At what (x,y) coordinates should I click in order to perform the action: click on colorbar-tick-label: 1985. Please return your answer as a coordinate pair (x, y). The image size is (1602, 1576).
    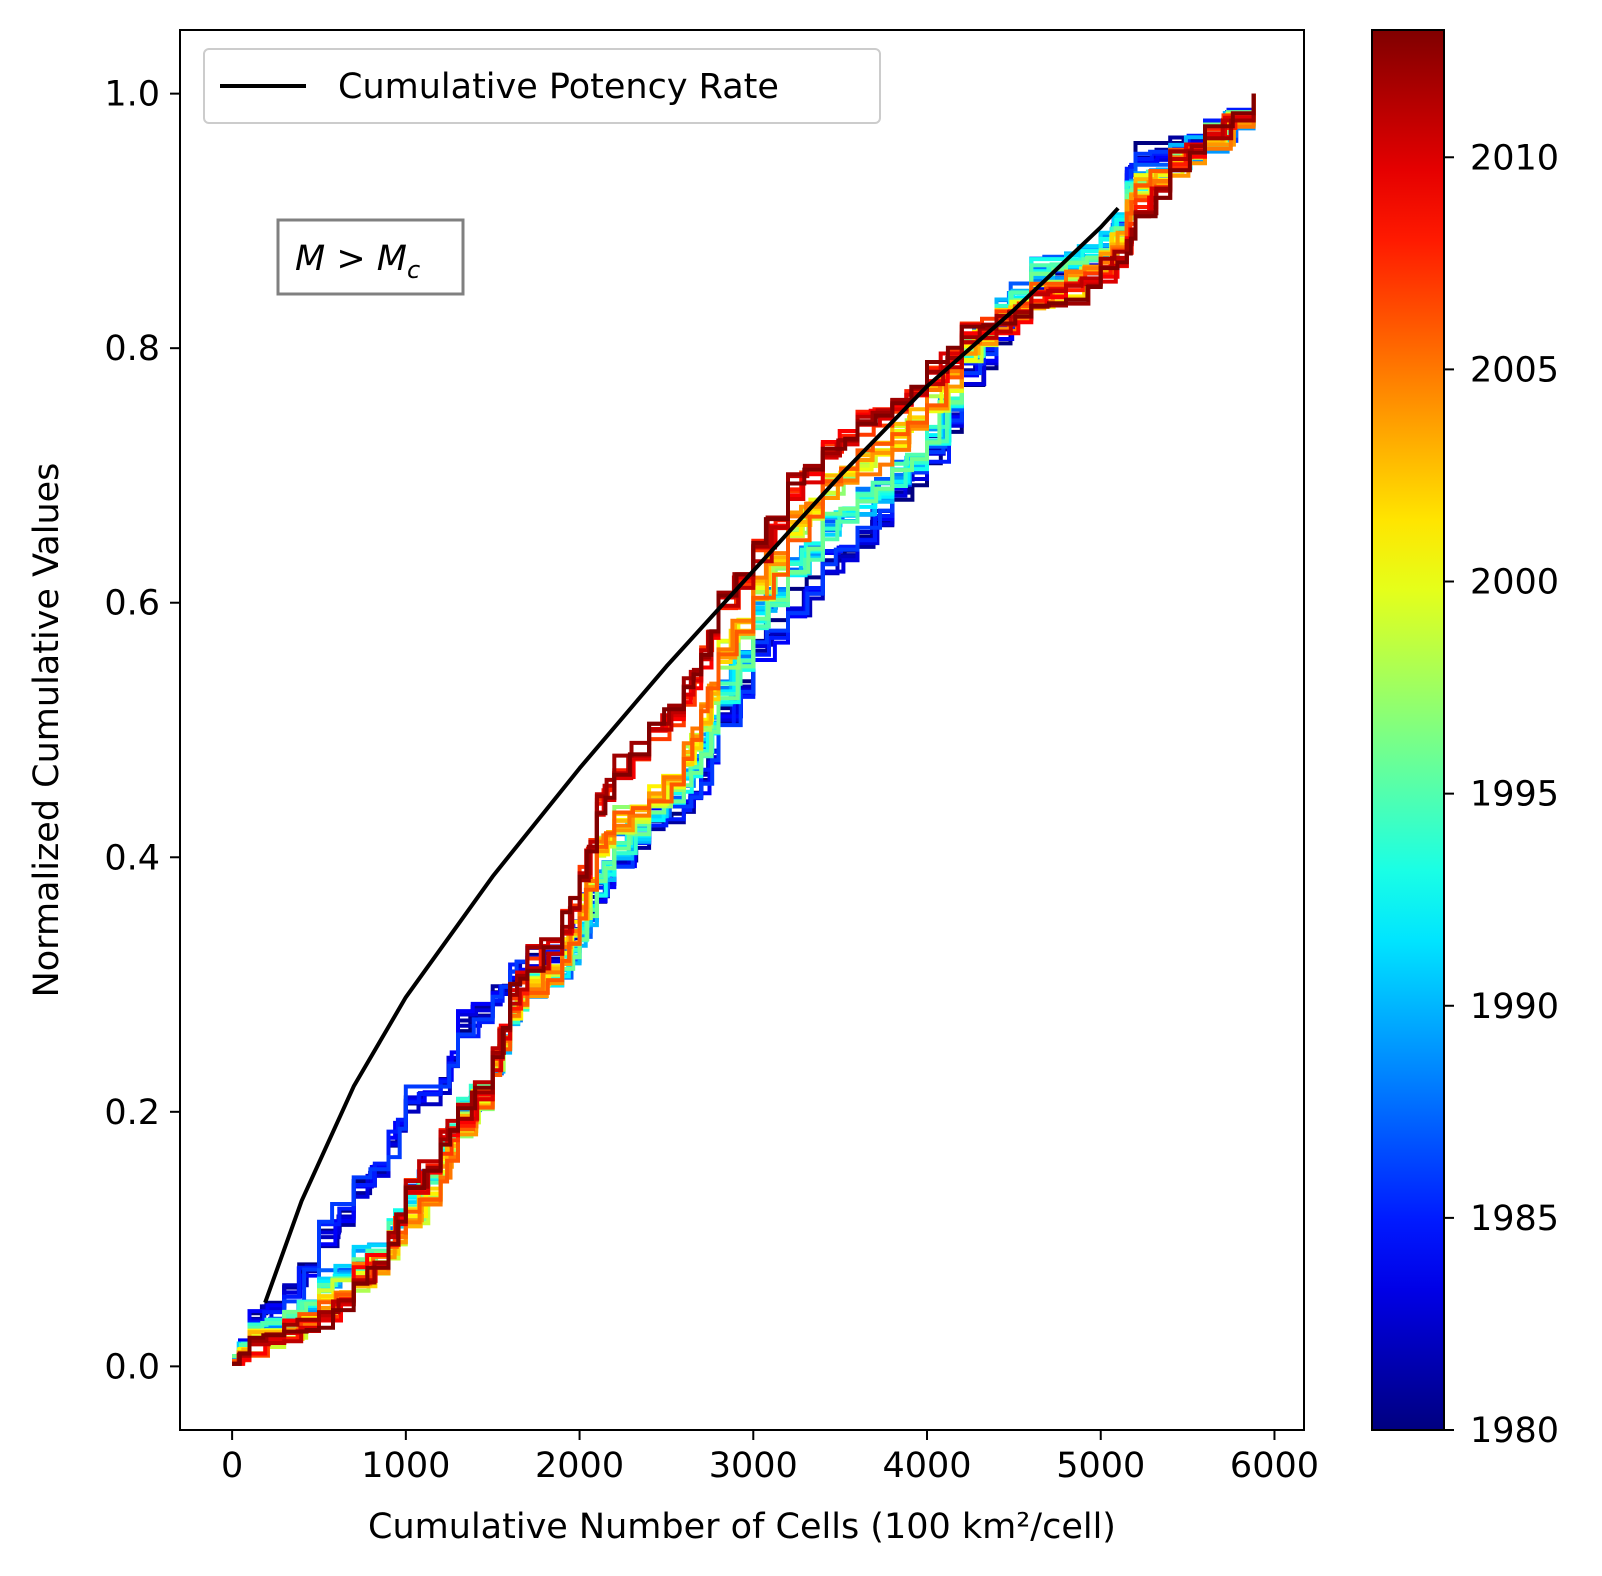
    Looking at the image, I should click on (1514, 1219).